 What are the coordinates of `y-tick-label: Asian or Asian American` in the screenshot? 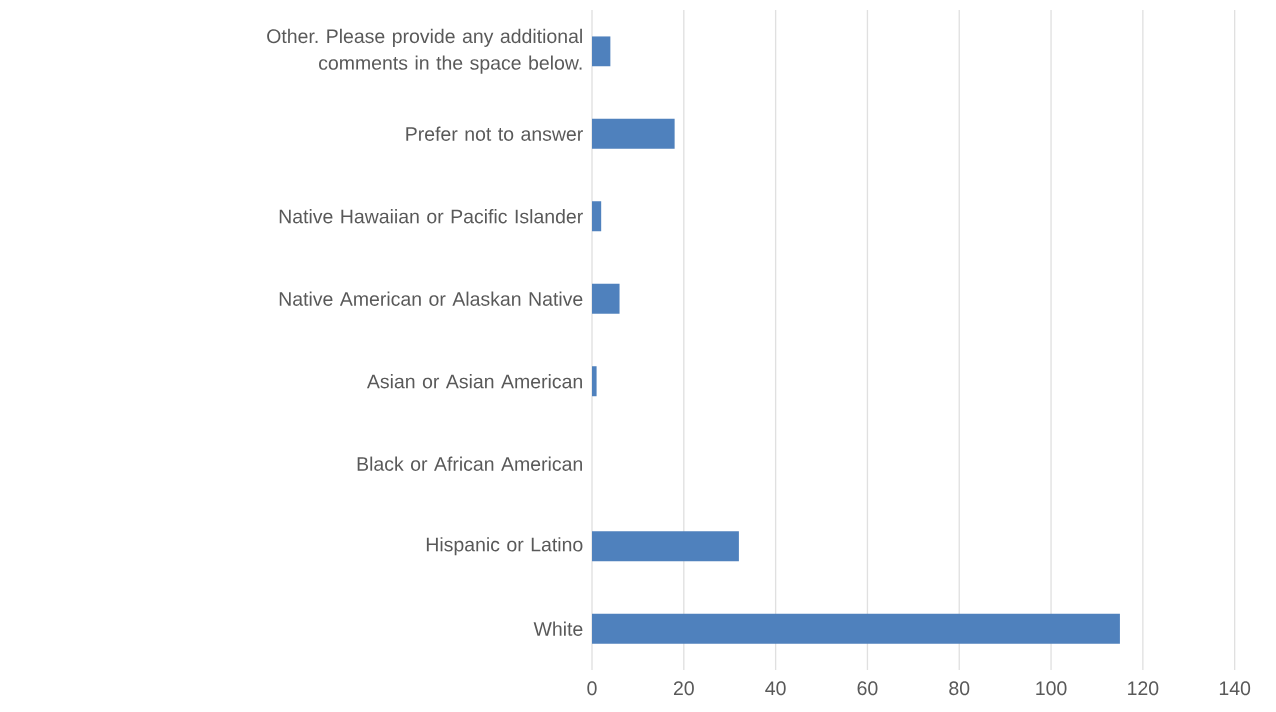 It's located at (474, 381).